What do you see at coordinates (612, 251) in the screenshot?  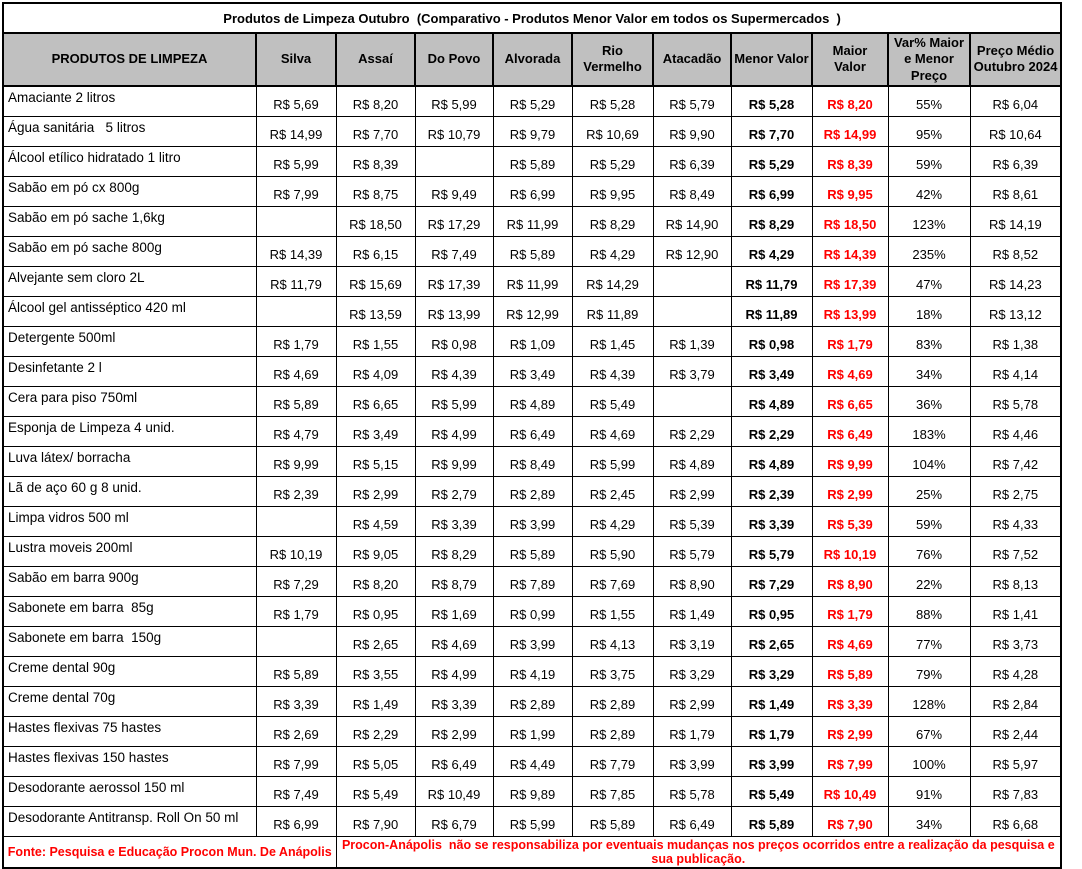 I see `price-cell-rio_vermelho: R$ 4,29` at bounding box center [612, 251].